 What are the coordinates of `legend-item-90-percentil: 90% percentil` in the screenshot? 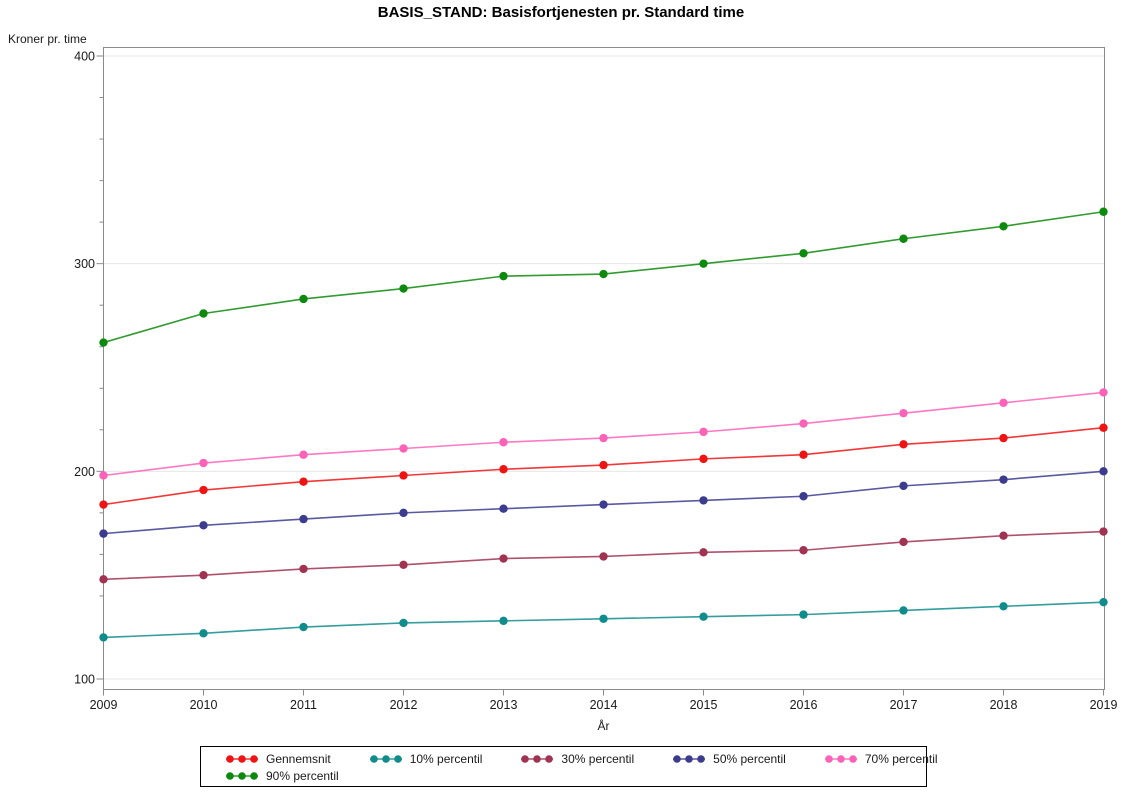 It's located at (282, 776).